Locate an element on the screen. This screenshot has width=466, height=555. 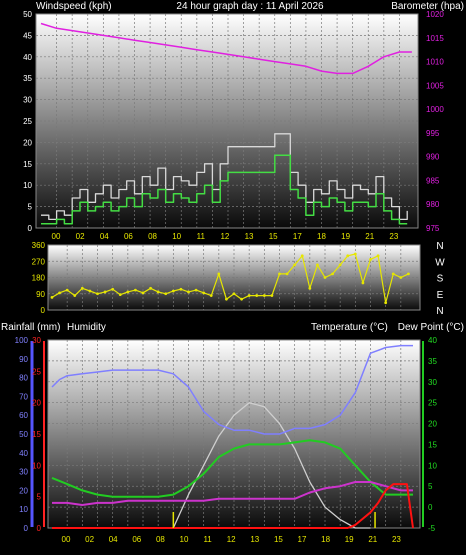
barometer-tick-label: 995 is located at coordinates (433, 133).